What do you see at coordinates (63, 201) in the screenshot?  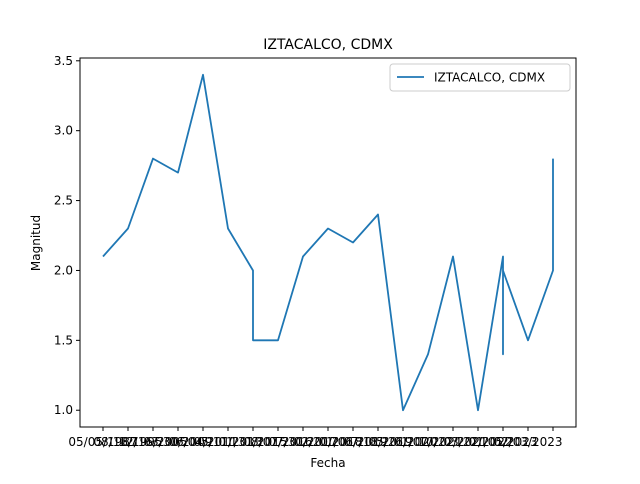 I see `y-tick-label: 2.5` at bounding box center [63, 201].